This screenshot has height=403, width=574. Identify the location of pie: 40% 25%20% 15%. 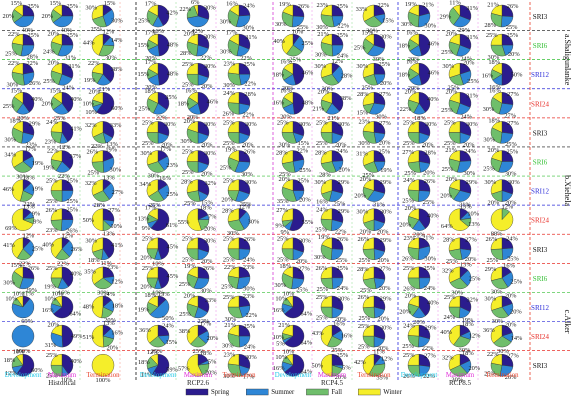
(62, 104).